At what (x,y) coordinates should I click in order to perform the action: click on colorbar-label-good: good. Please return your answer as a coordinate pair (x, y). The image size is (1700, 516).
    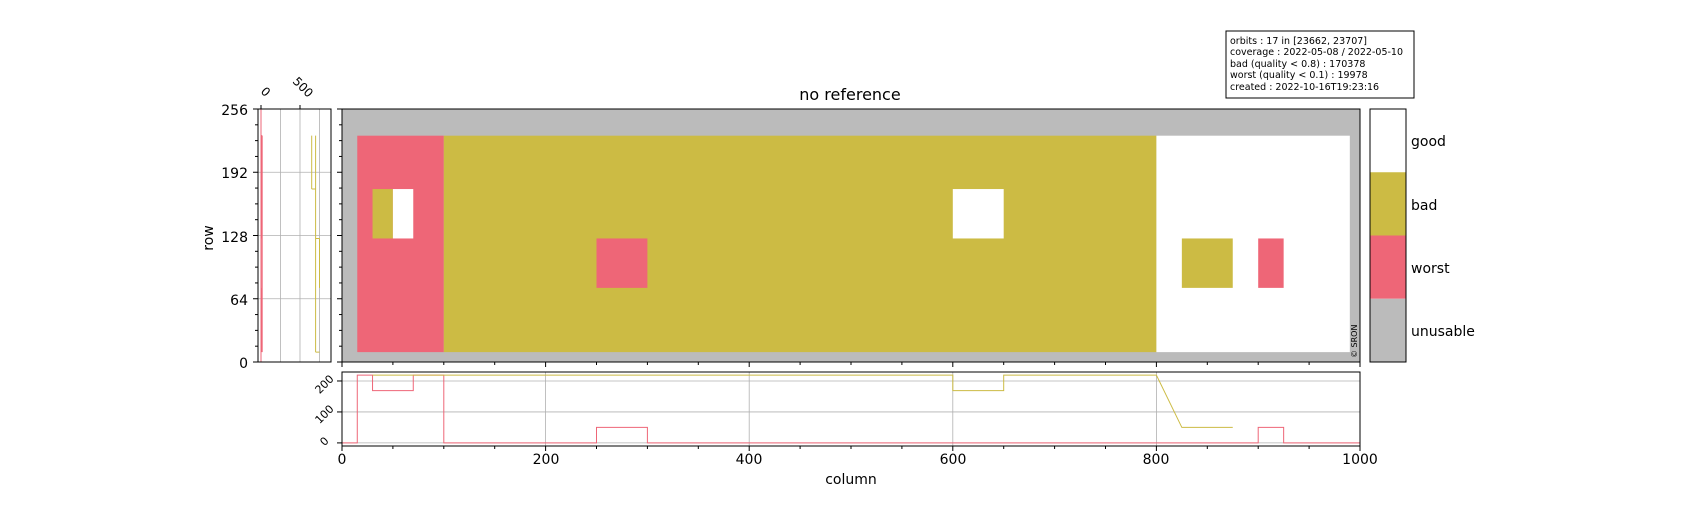
    Looking at the image, I should click on (1428, 142).